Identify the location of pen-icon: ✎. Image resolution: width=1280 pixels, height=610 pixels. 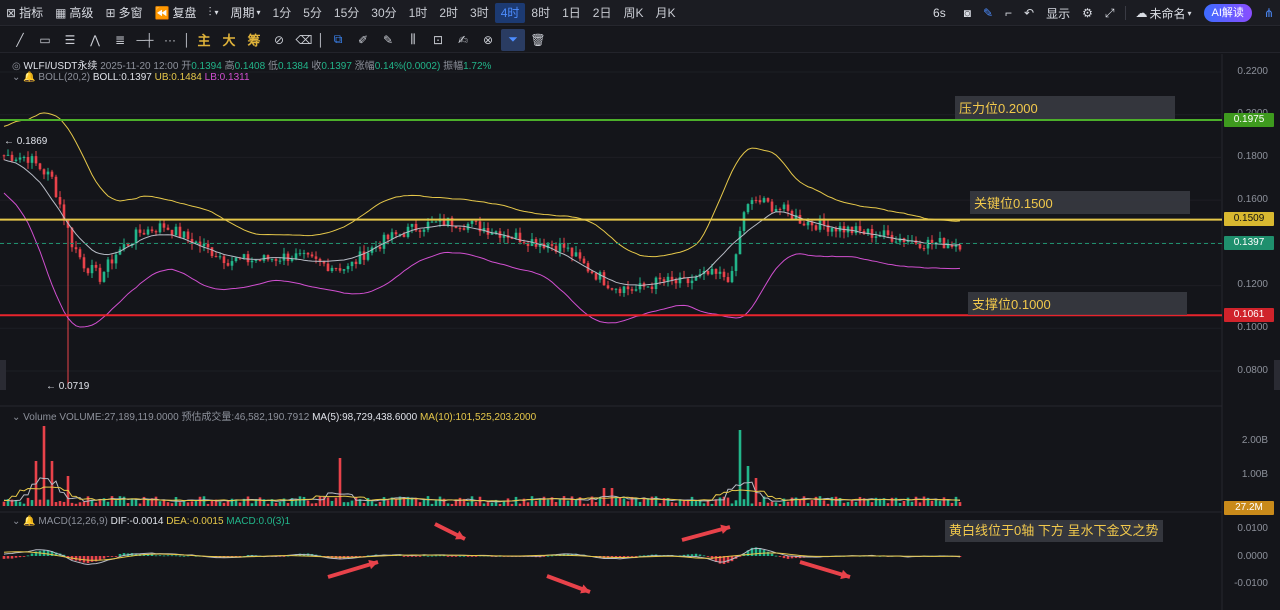
(388, 39).